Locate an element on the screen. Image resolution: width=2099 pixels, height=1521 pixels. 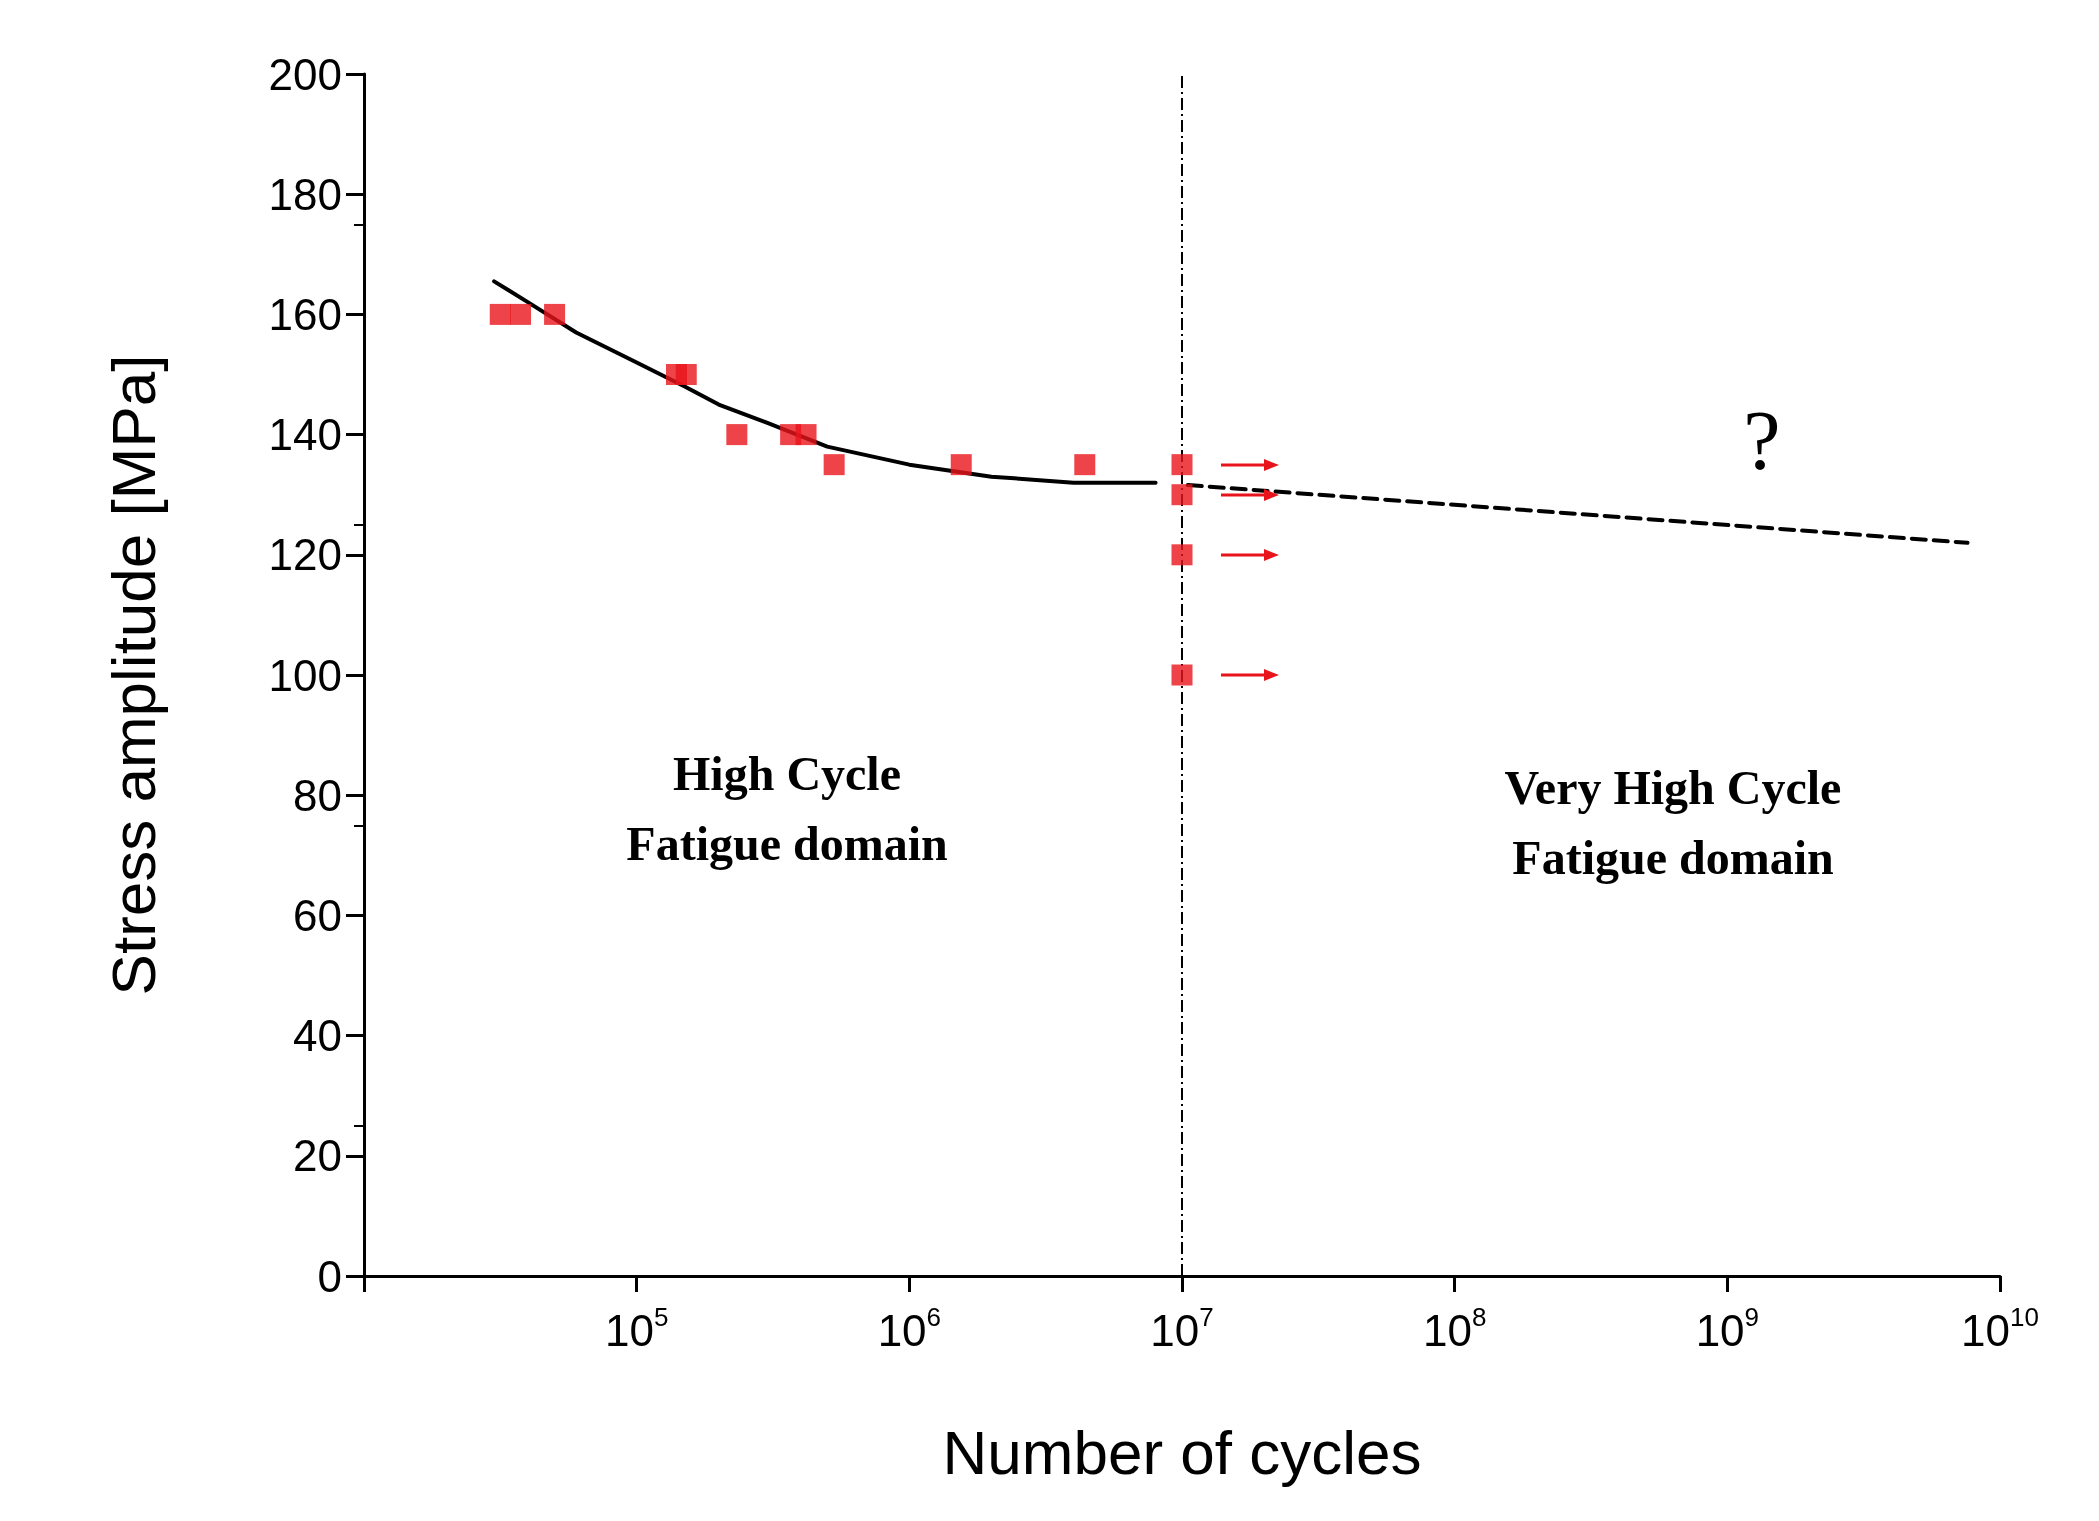
y-tick-label: 100 is located at coordinates (305, 675).